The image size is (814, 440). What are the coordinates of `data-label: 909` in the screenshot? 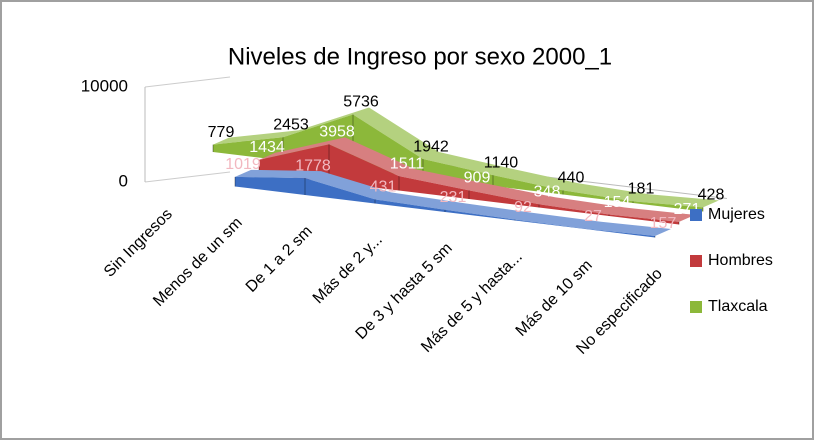 It's located at (477, 178).